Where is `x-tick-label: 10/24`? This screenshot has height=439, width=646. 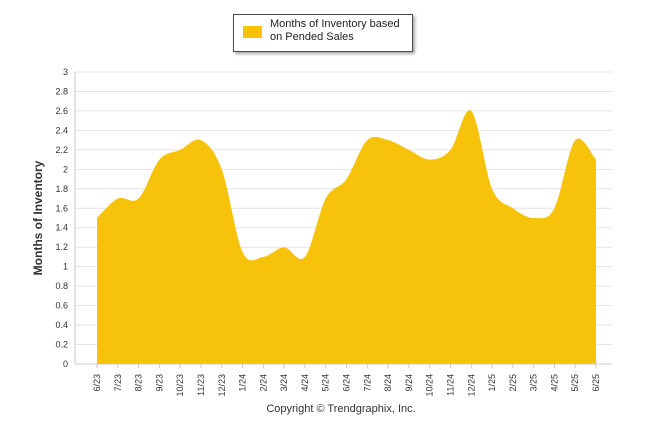 x-tick-label: 10/24 is located at coordinates (430, 385).